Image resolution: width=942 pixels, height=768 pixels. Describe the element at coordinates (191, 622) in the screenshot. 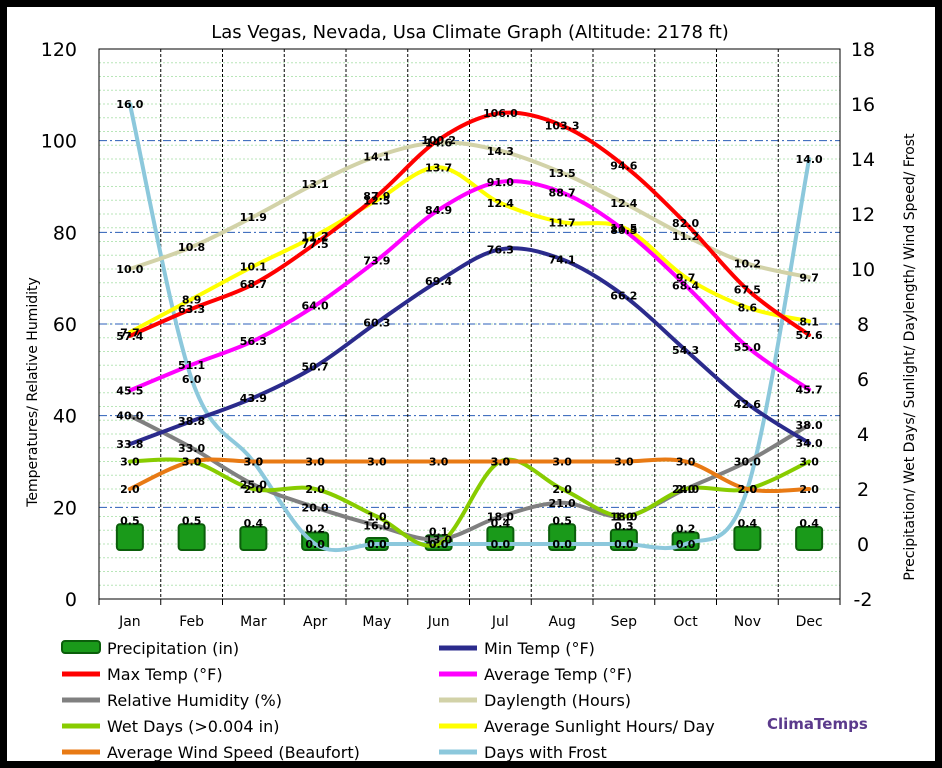

I see `x-tick-label: Feb` at that location.